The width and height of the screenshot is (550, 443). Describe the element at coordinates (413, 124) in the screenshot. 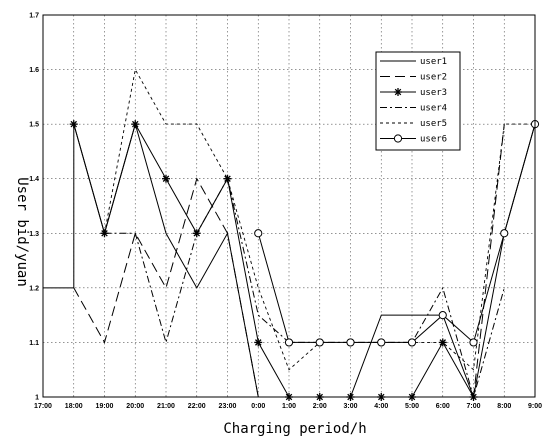

I see `legend-item-user5: user5` at that location.